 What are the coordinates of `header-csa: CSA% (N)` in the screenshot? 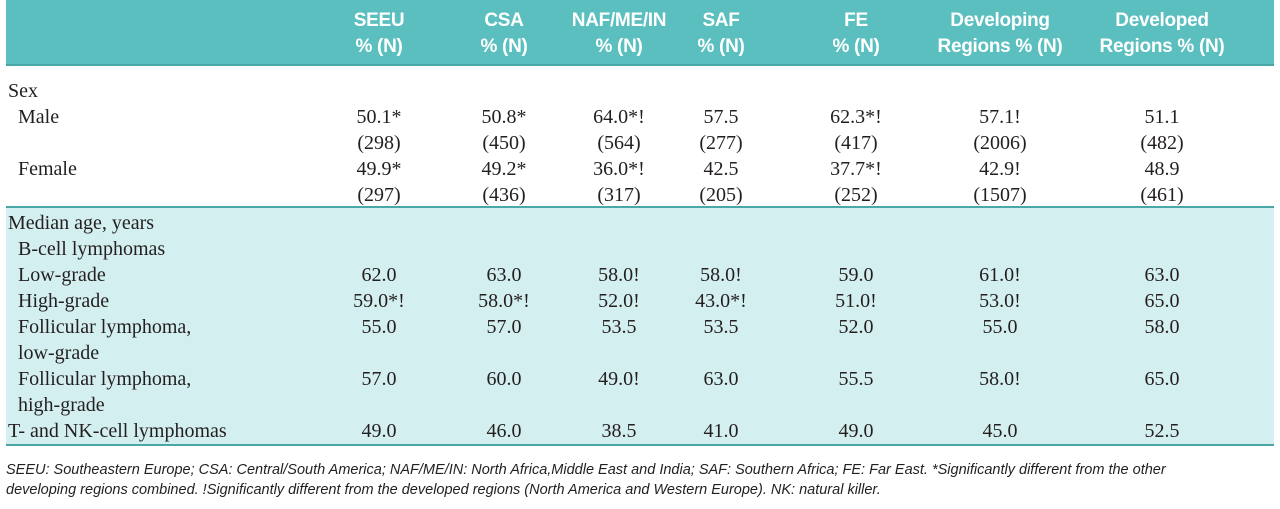 It's located at (504, 33).